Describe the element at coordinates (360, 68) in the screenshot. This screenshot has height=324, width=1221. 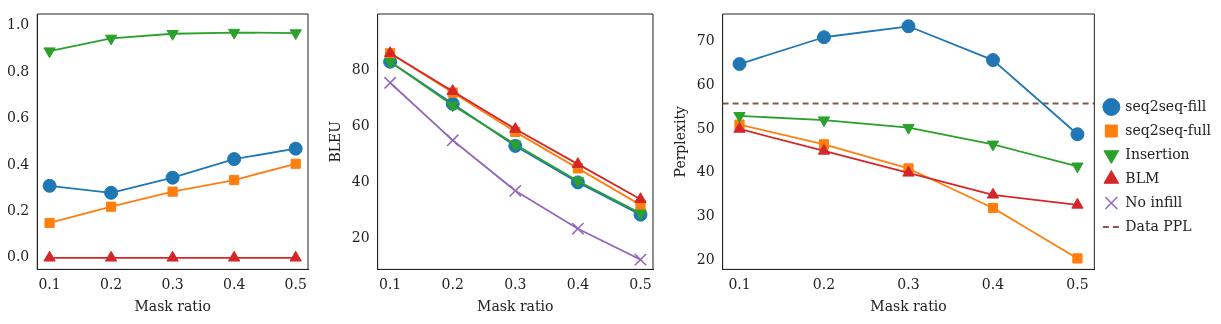
I see `y-tick-label: 80` at that location.